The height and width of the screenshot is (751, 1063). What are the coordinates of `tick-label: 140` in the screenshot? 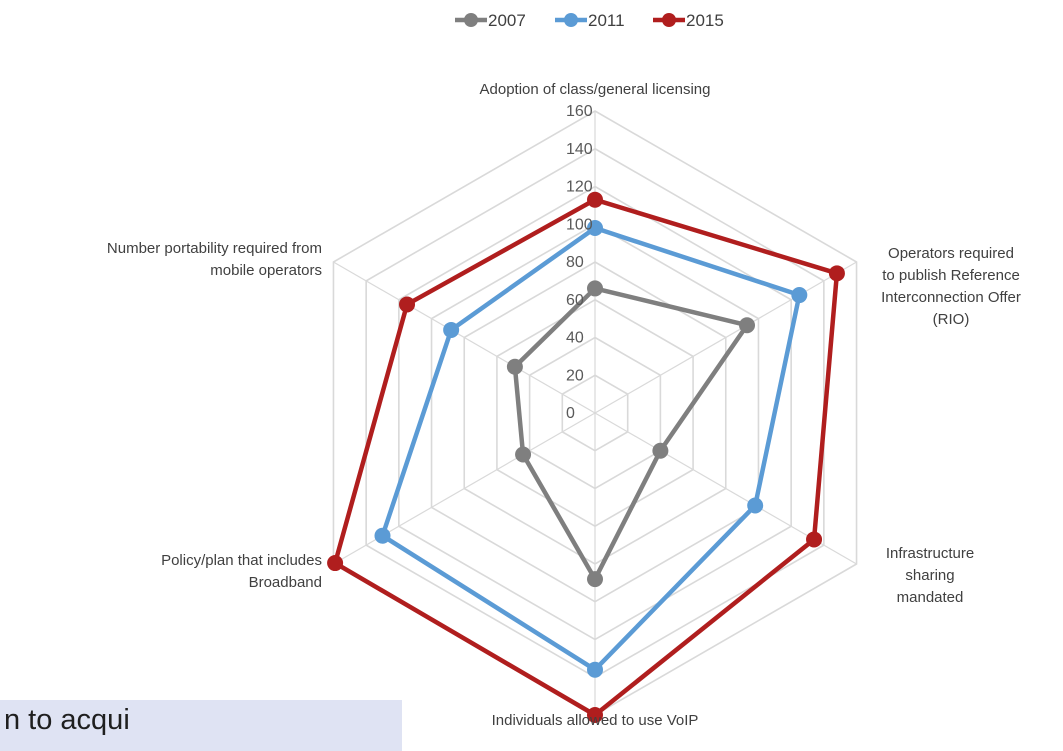 It's located at (579, 149).